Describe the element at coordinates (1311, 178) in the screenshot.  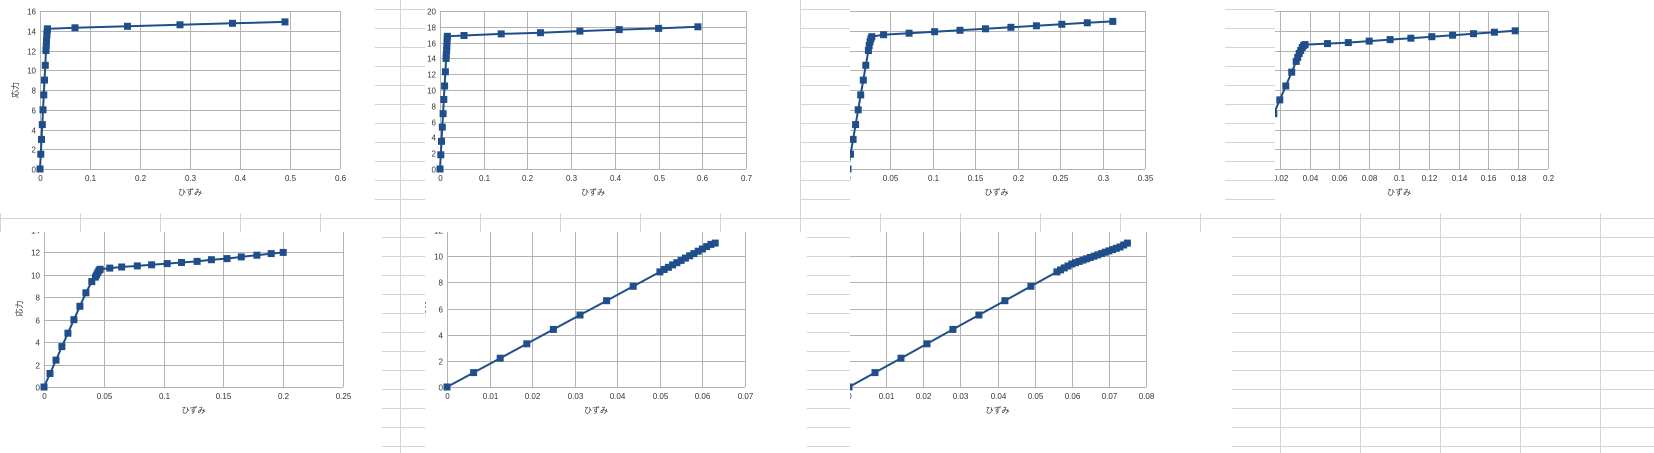
I see `x-tick-label: 0.04` at that location.